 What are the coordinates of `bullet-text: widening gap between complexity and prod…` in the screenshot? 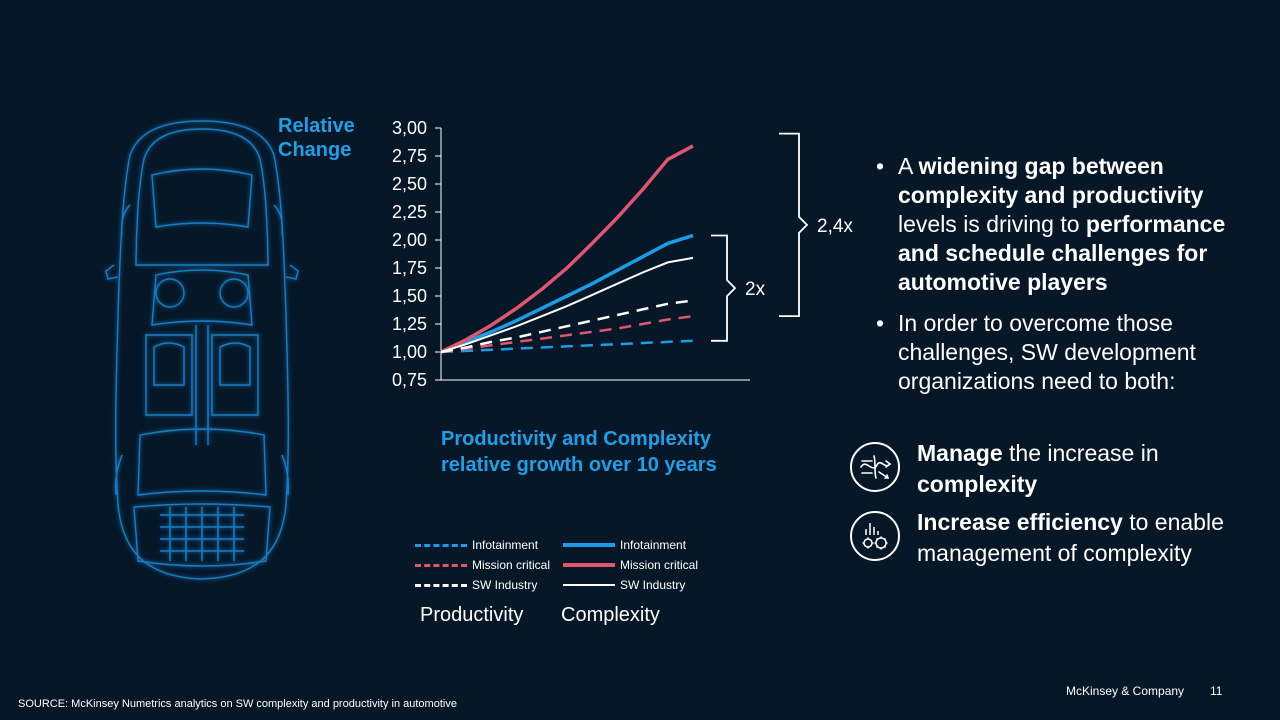 It's located at (1051, 180).